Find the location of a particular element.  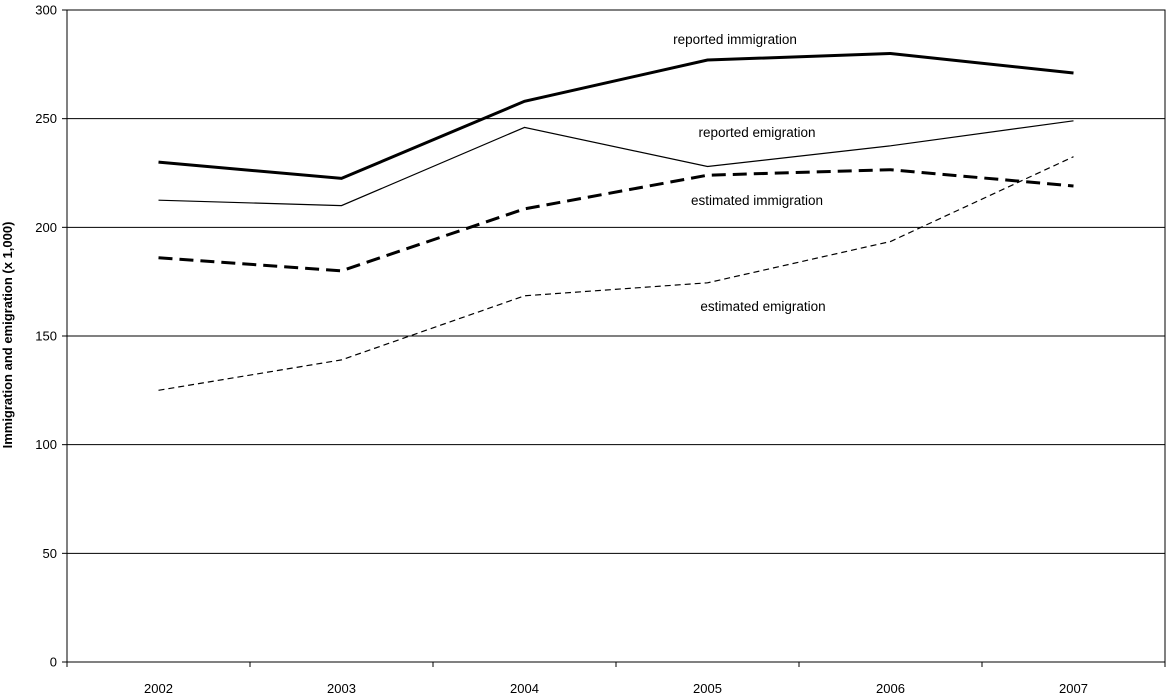

y-tick-label: 150 is located at coordinates (46, 336).